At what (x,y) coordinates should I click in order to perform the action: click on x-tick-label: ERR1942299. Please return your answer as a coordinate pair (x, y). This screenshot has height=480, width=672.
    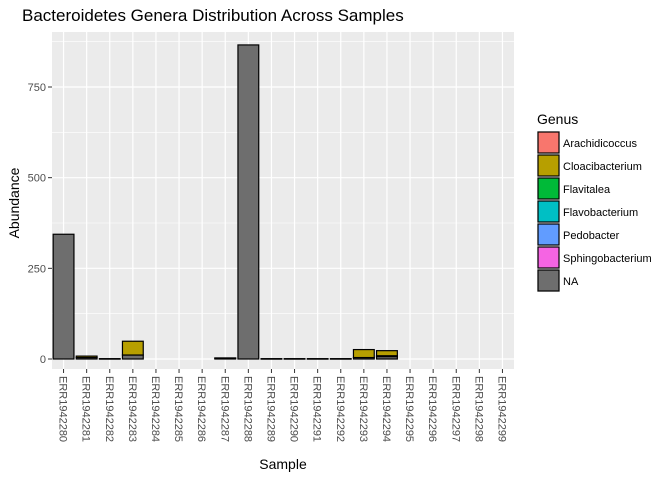
    Looking at the image, I should click on (501, 409).